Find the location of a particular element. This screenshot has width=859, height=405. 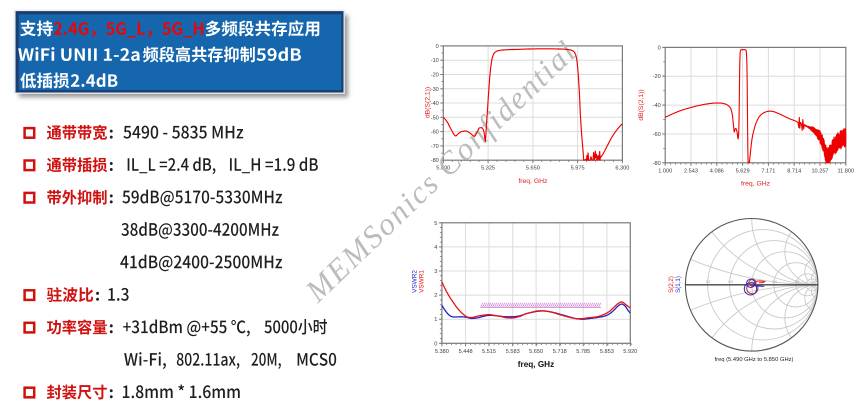

svg-text: 5 is located at coordinates (435, 224).